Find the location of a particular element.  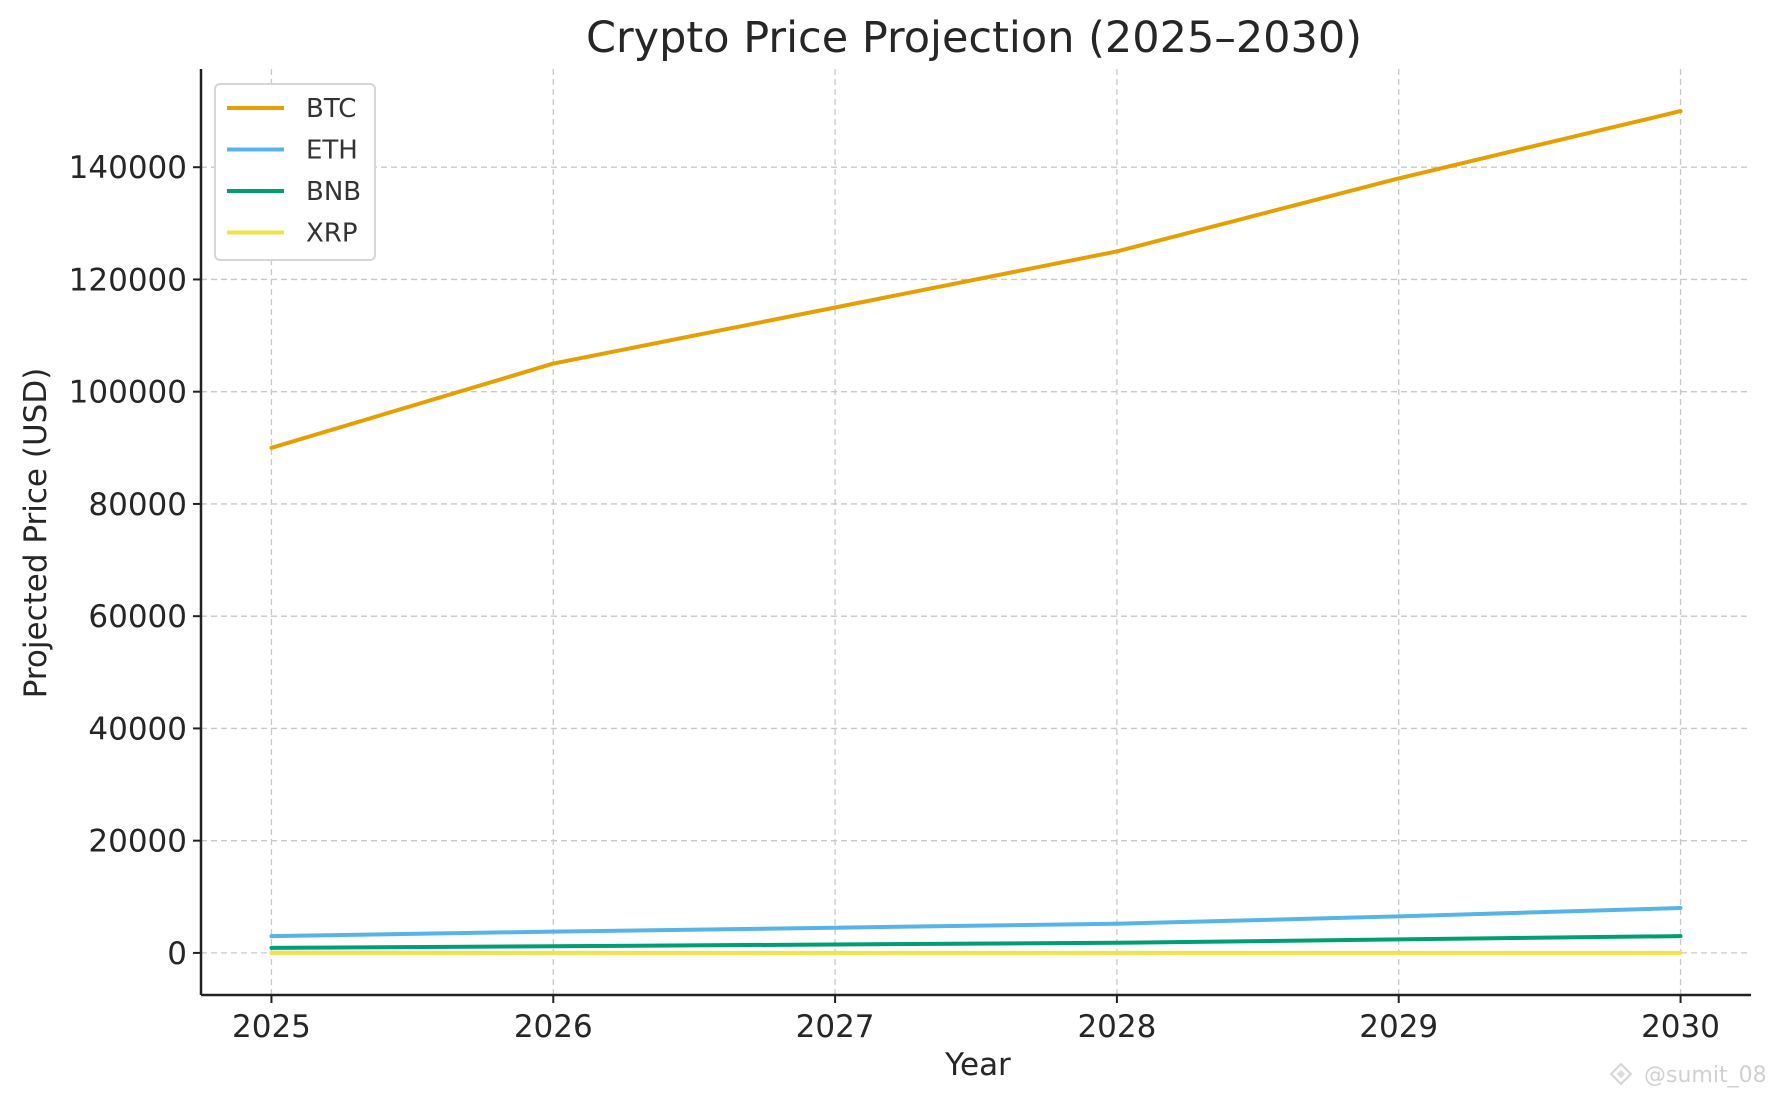

legend-label-eth: ETH is located at coordinates (332, 151).